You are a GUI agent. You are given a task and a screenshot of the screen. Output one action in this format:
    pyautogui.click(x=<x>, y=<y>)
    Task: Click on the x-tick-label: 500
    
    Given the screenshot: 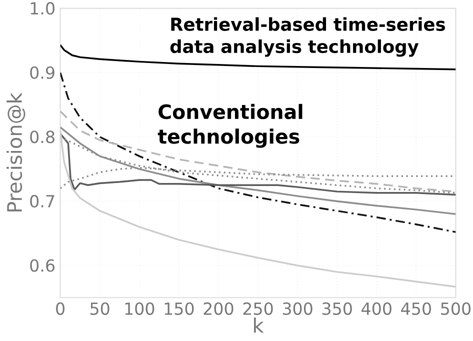 What is the action you would take?
    pyautogui.click(x=456, y=308)
    